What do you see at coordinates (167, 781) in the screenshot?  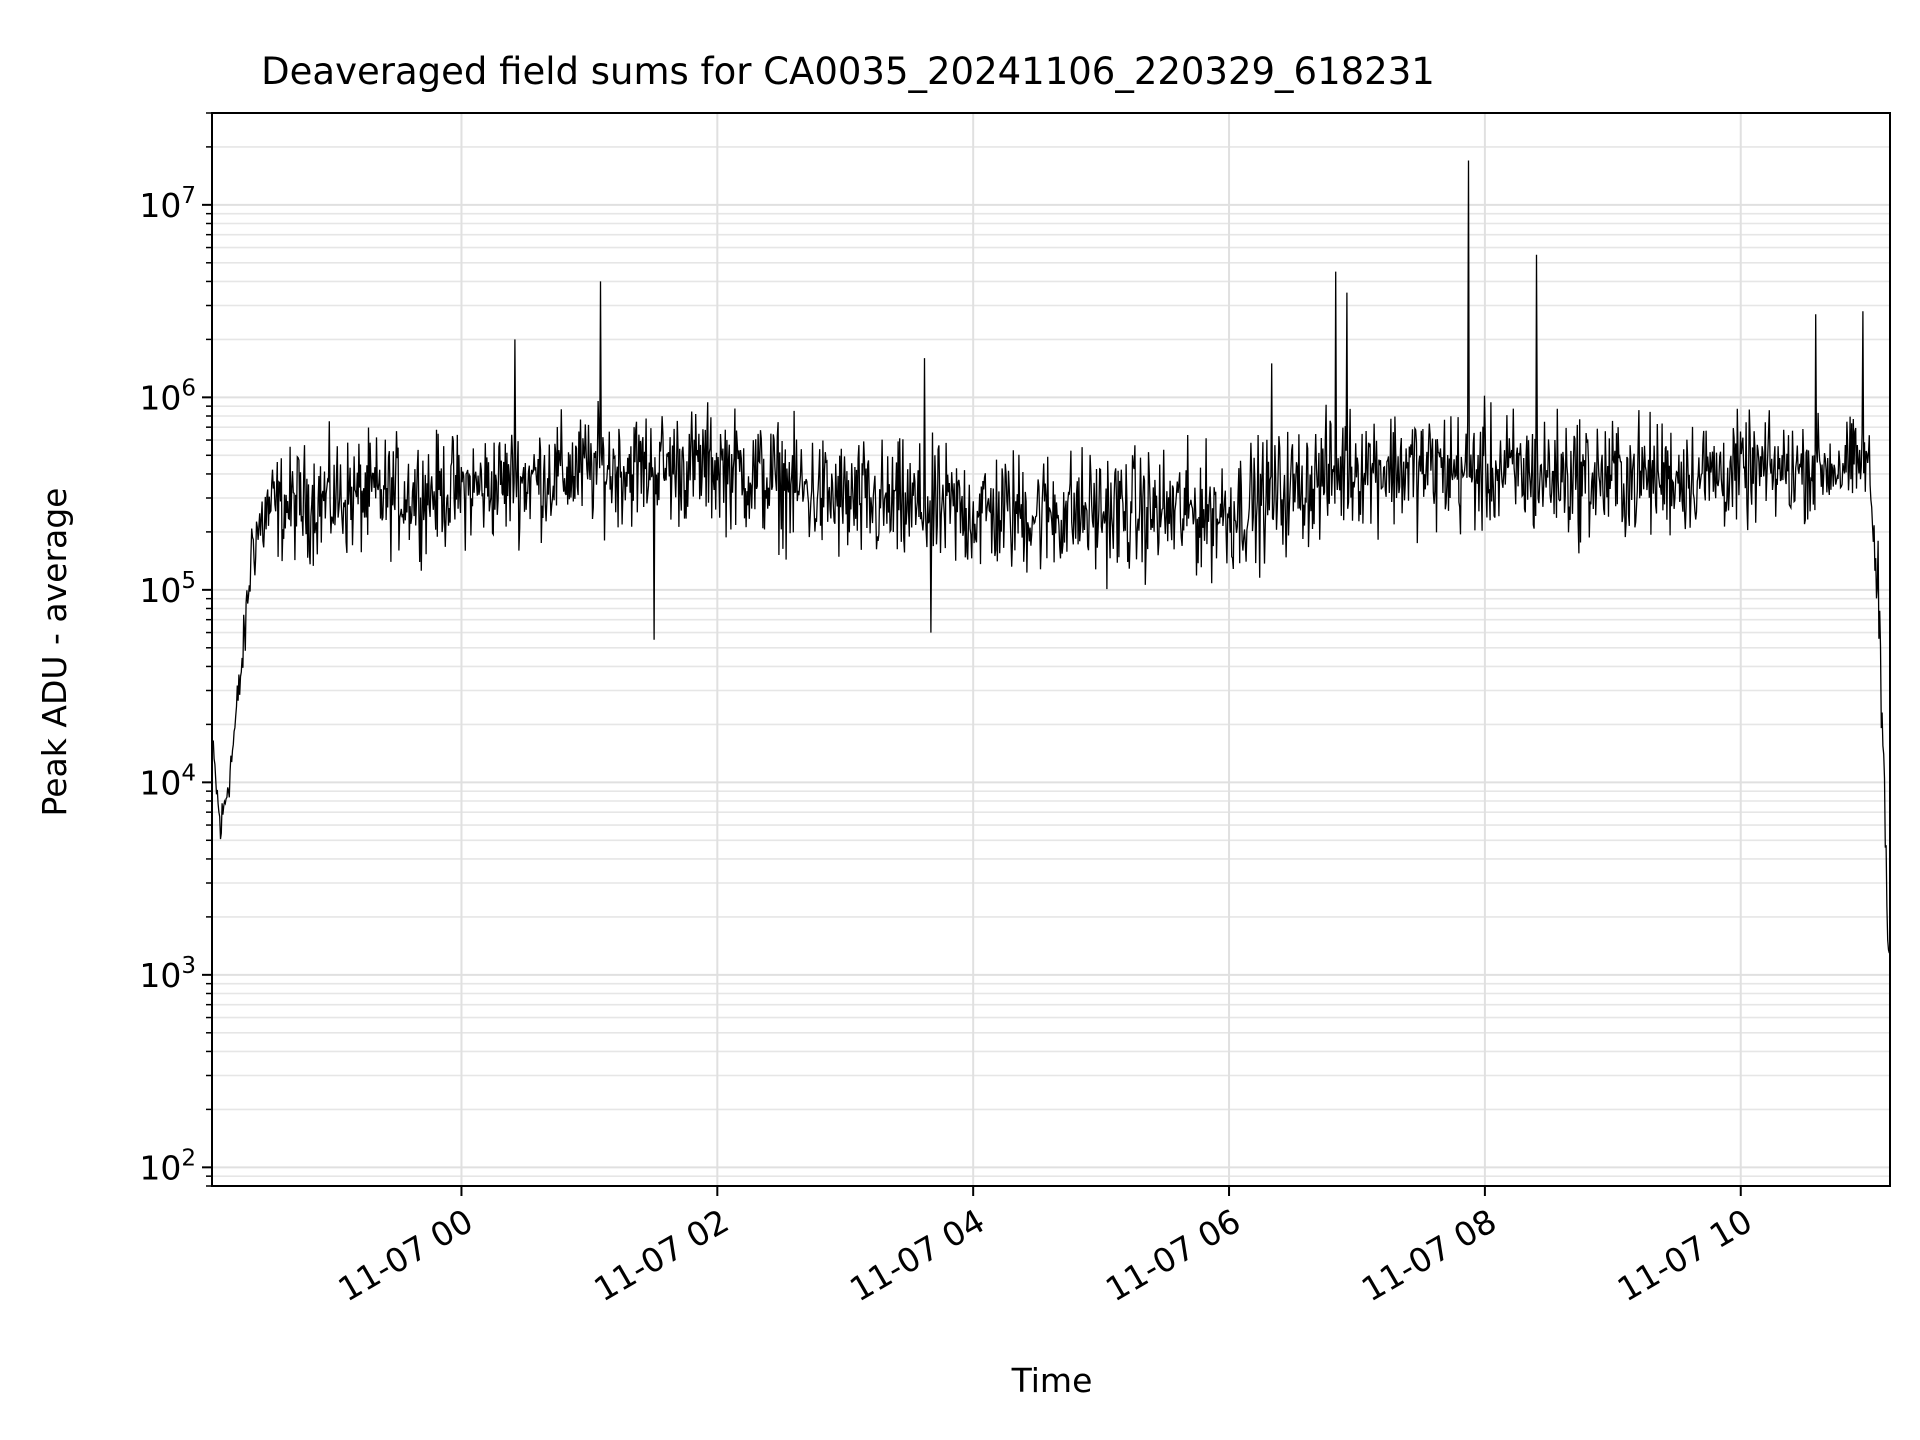 I see `y-tick-label: 104` at bounding box center [167, 781].